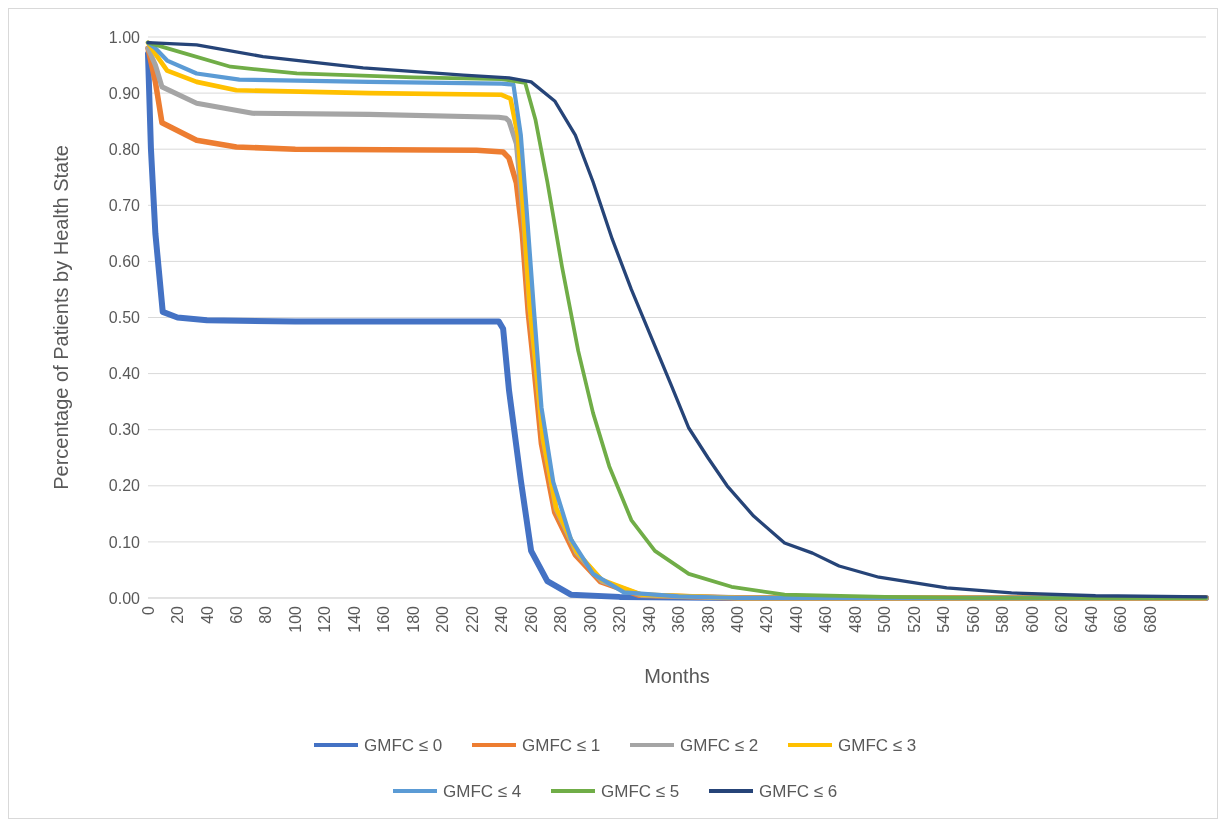  I want to click on x-tick-label: 540, so click(944, 619).